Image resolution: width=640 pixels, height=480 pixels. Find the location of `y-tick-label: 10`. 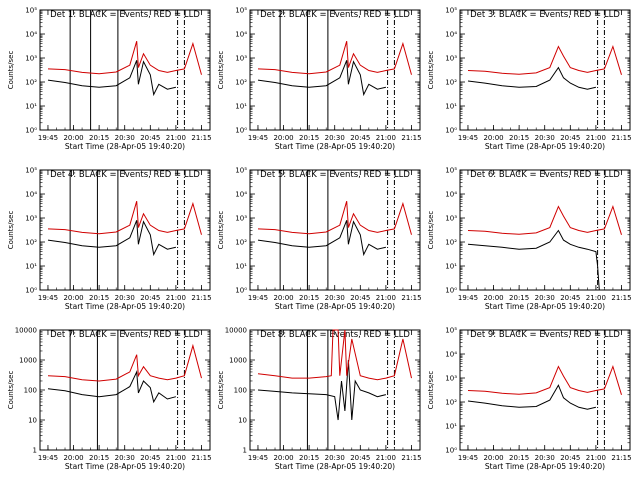

y-tick-label: 10 is located at coordinates (242, 421).